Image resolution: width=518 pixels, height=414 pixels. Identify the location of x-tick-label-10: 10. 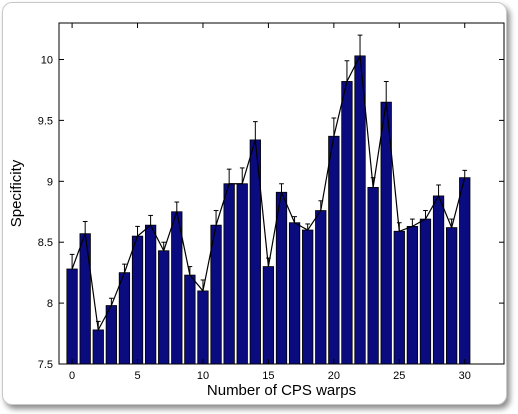
(203, 376).